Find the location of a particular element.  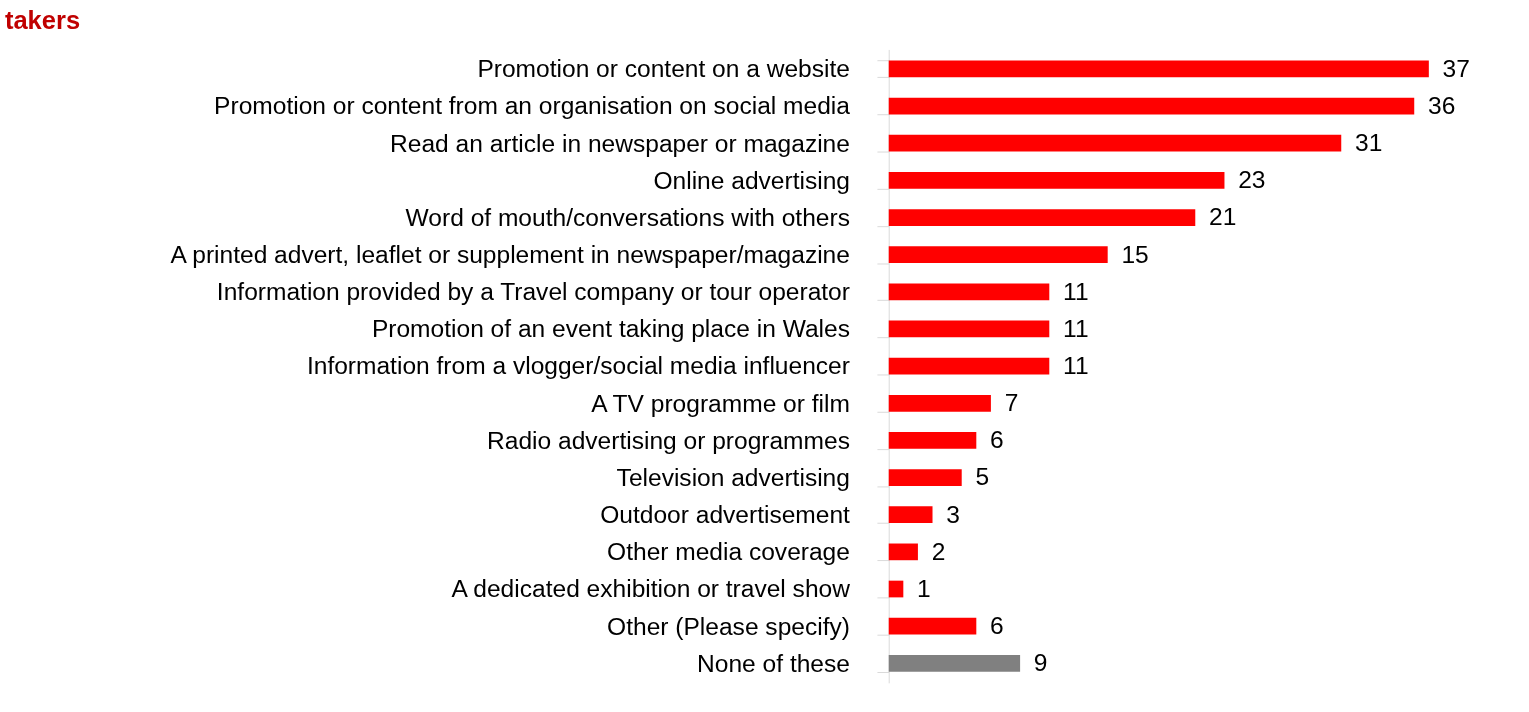

y-tick-label: Online advertising is located at coordinates (751, 180).